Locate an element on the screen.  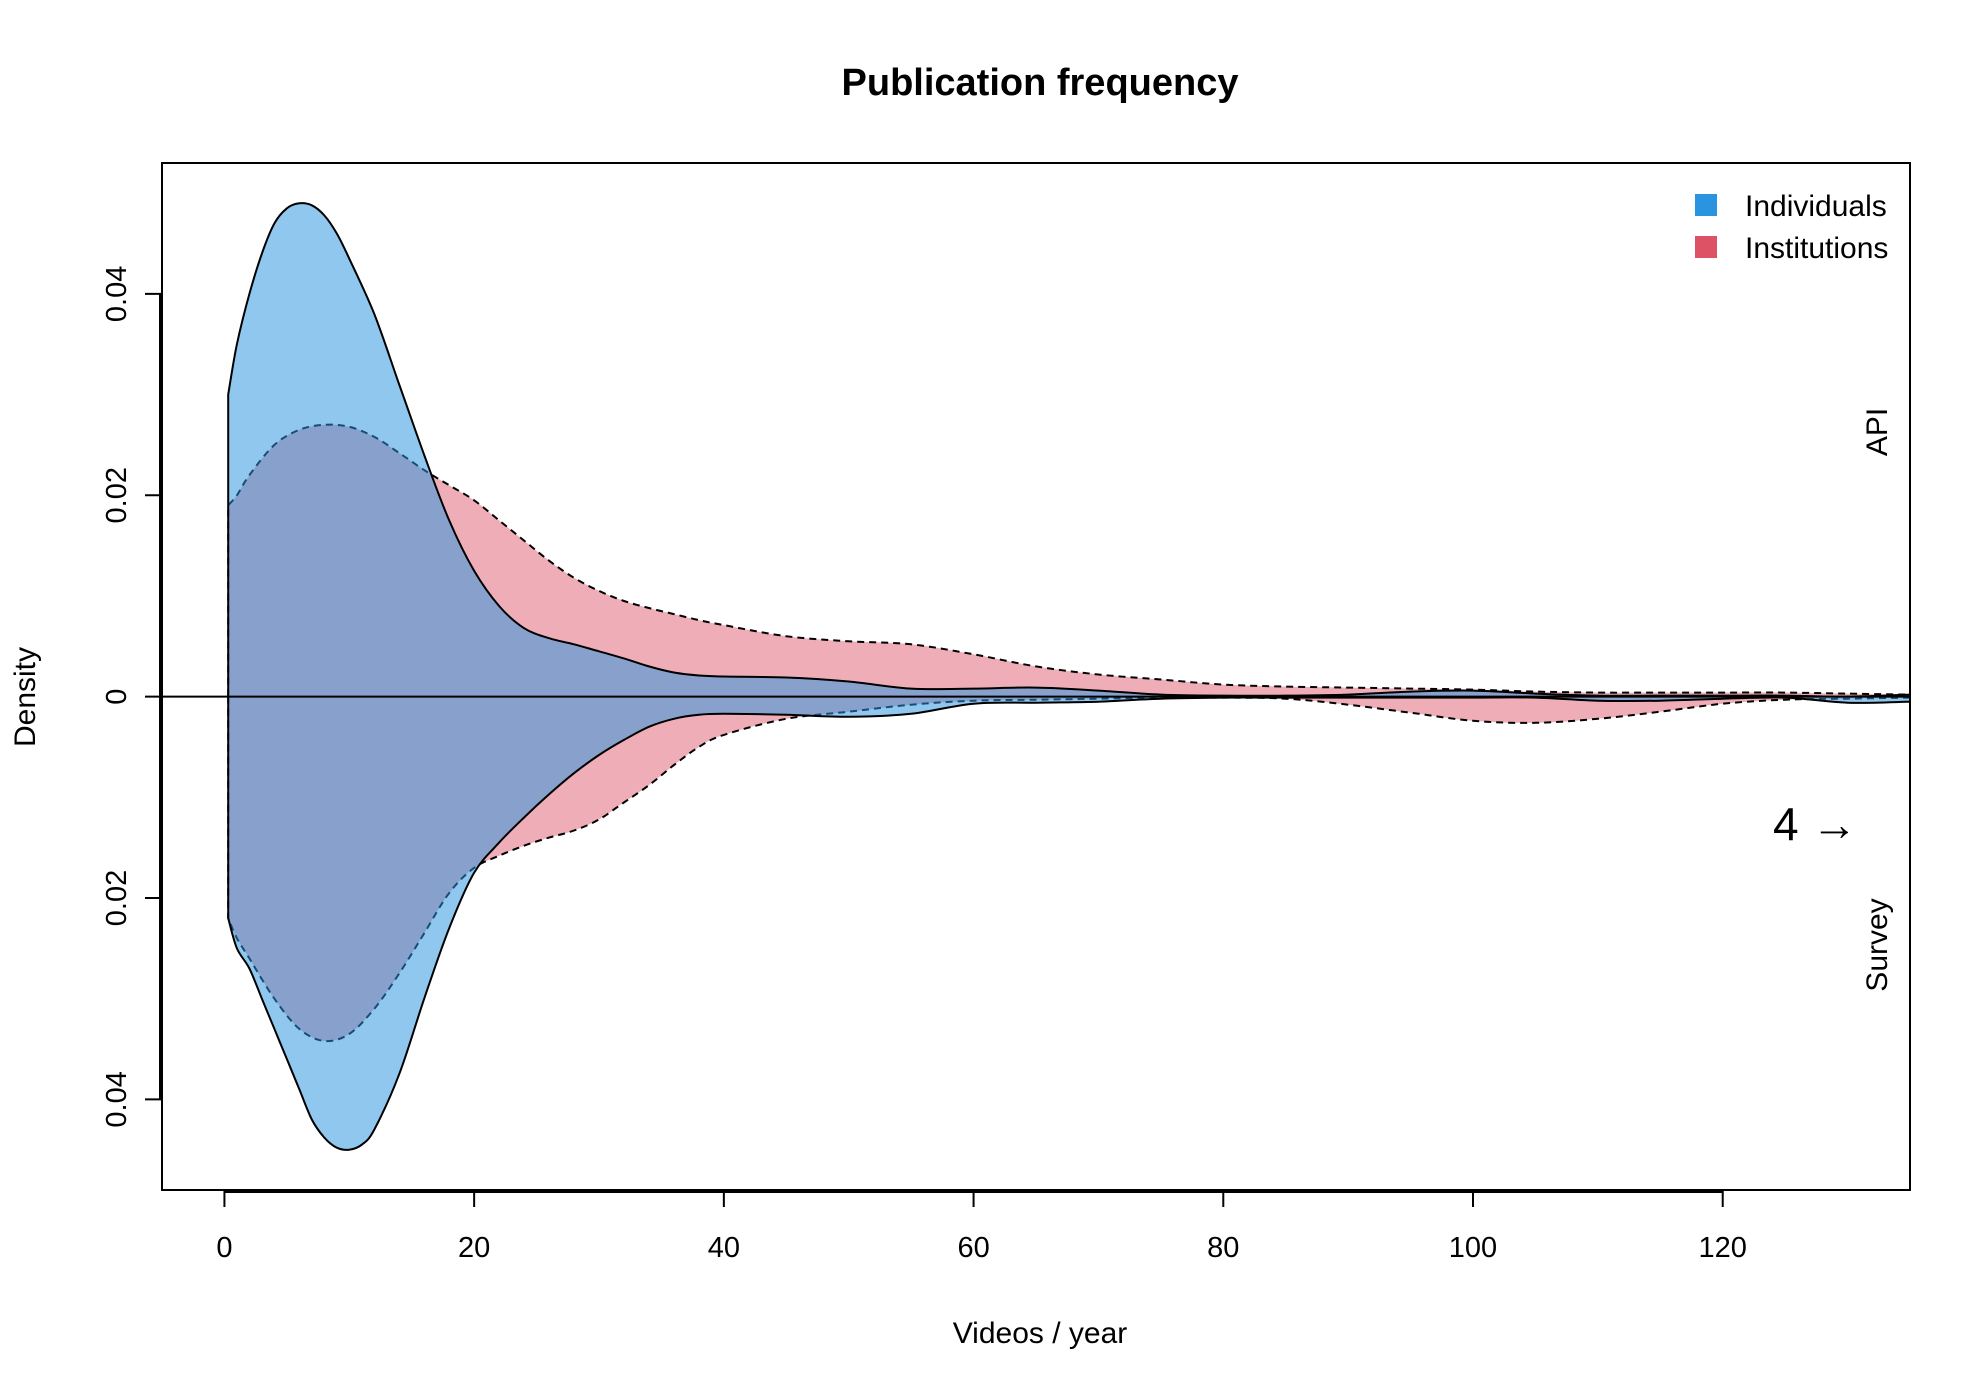
x-axis: 0 20 40 60 80 100 120 is located at coordinates (981, 1227).